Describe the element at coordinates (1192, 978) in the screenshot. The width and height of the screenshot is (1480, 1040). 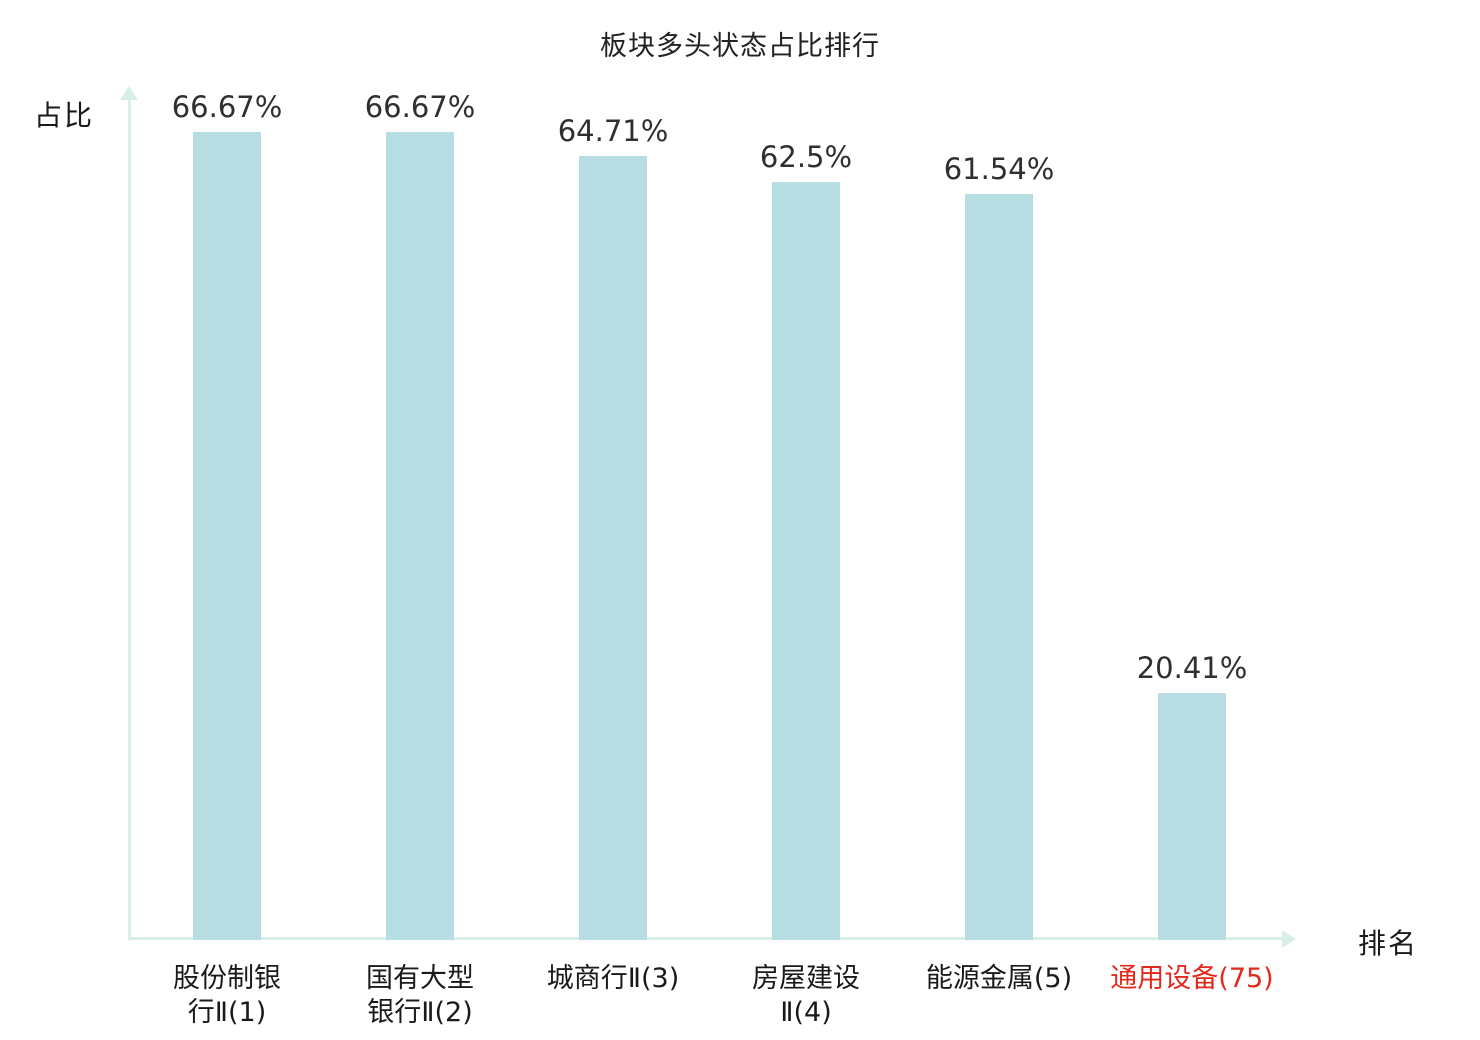
I see `category-label: 通用设备(75)` at that location.